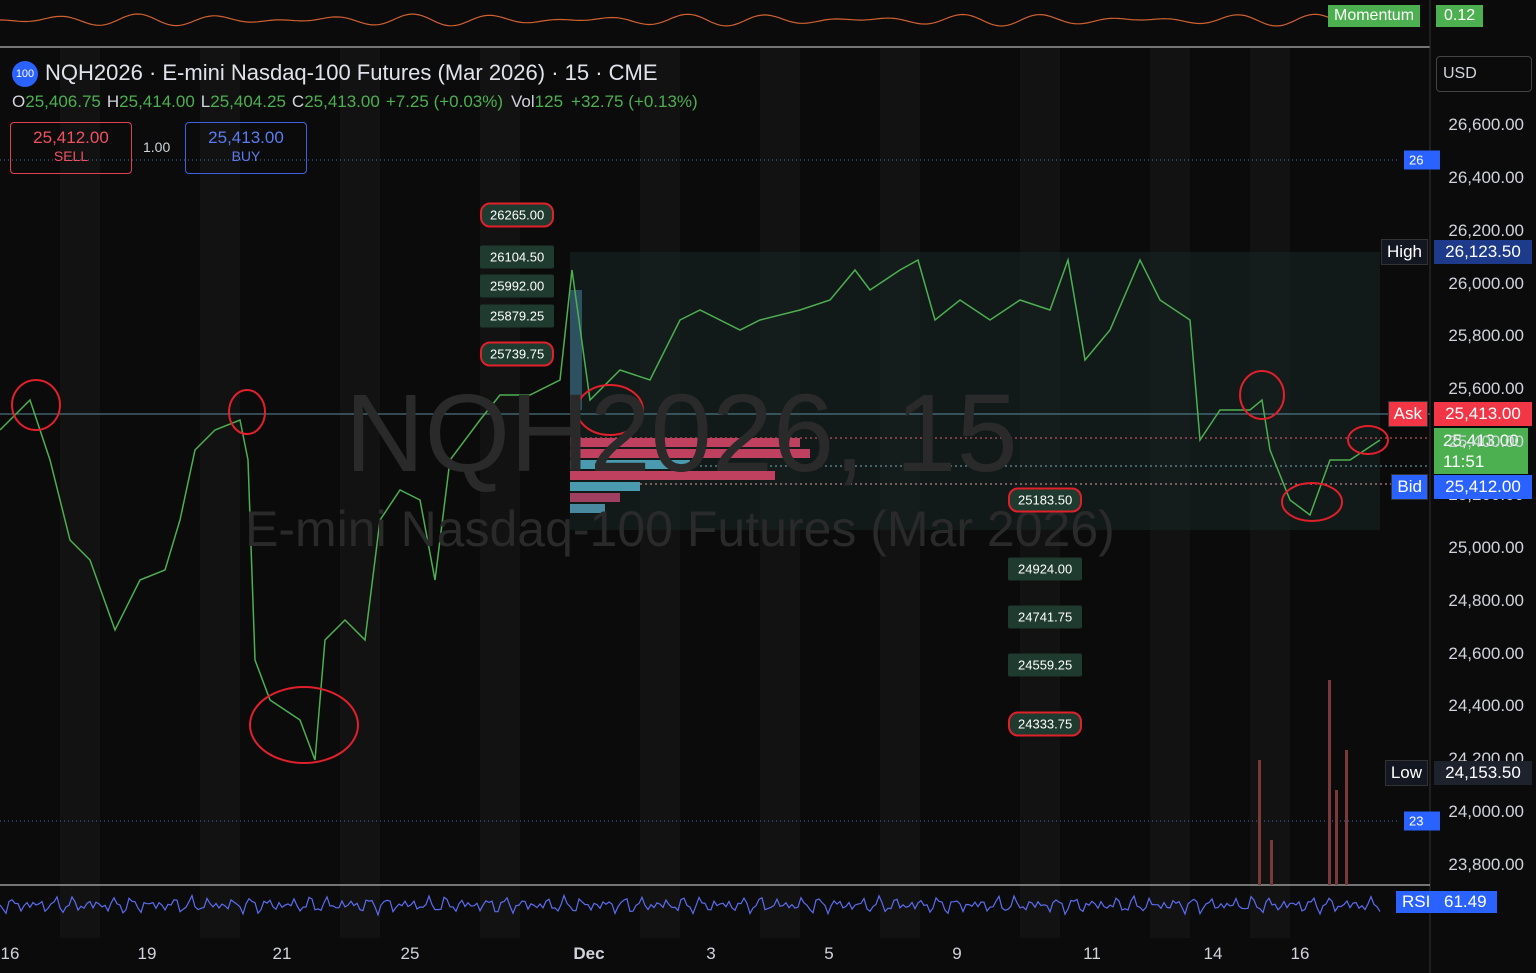 The image size is (1536, 973). I want to click on badge-value: 26,123.50, so click(1483, 252).